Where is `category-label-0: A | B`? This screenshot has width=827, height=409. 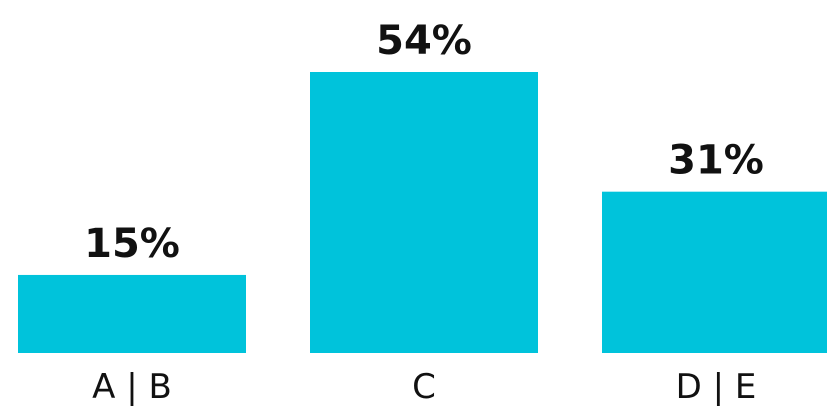 category-label-0: A | B is located at coordinates (132, 387).